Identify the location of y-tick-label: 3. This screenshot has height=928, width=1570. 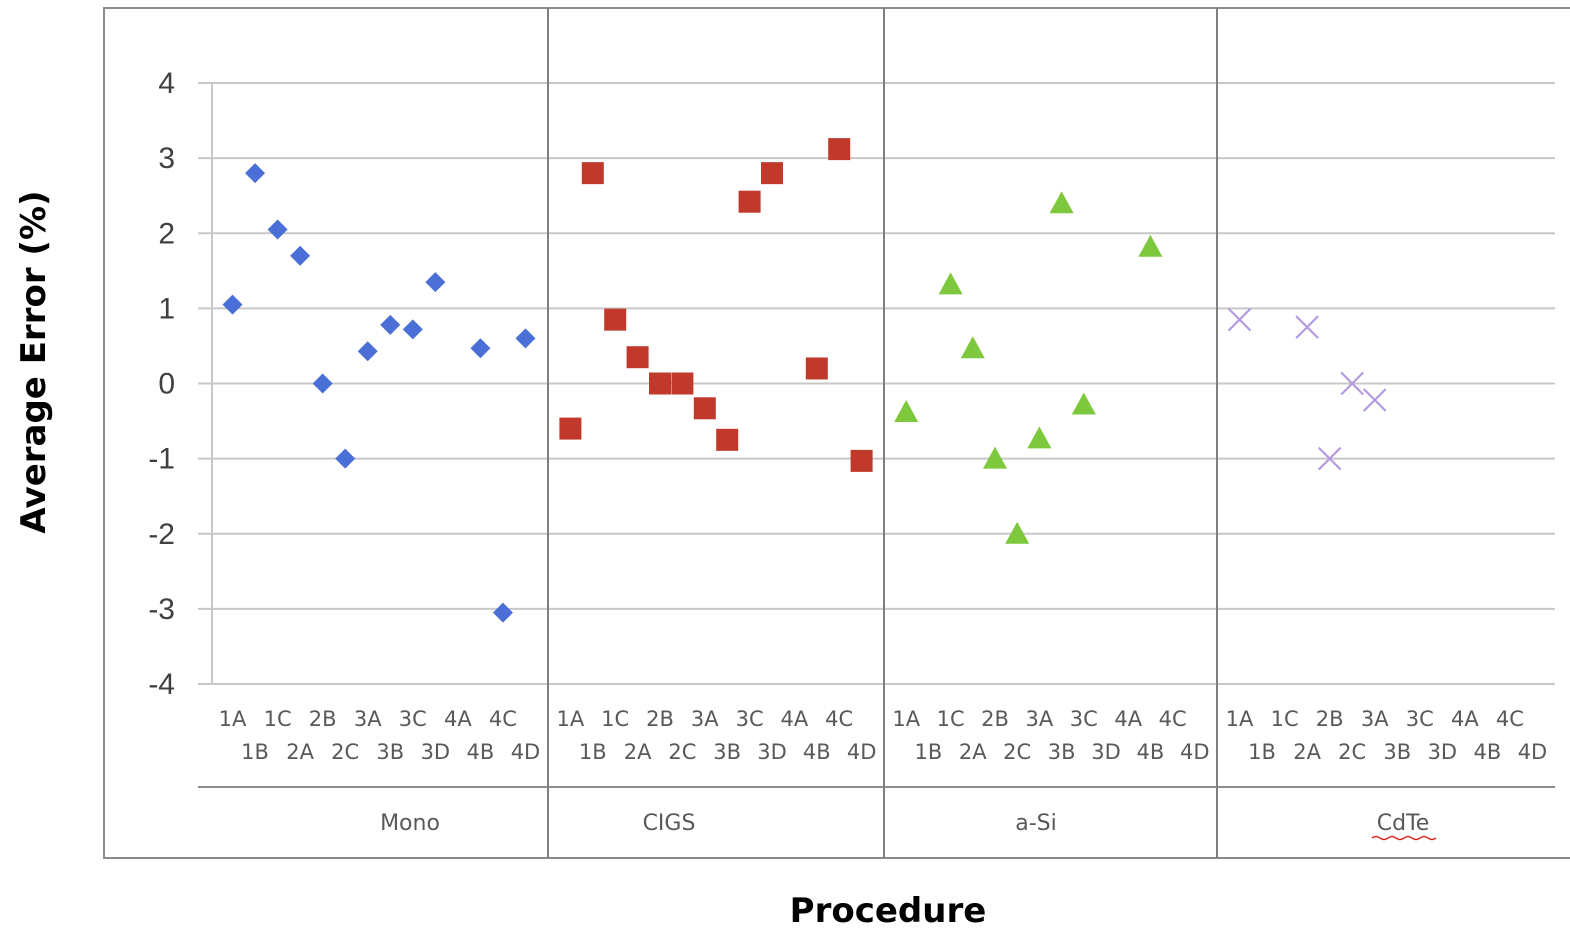
(166, 158).